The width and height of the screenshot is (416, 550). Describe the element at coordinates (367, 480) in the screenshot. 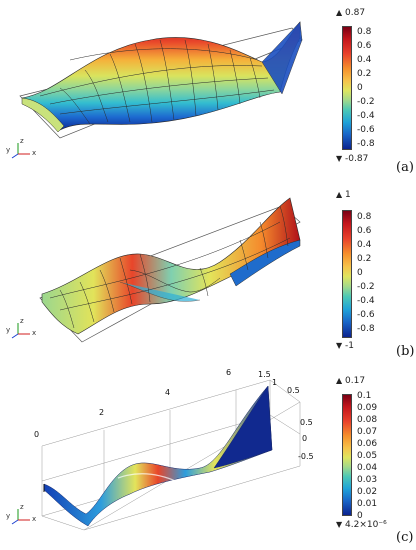

I see `colorbar-tick: 0.03` at that location.